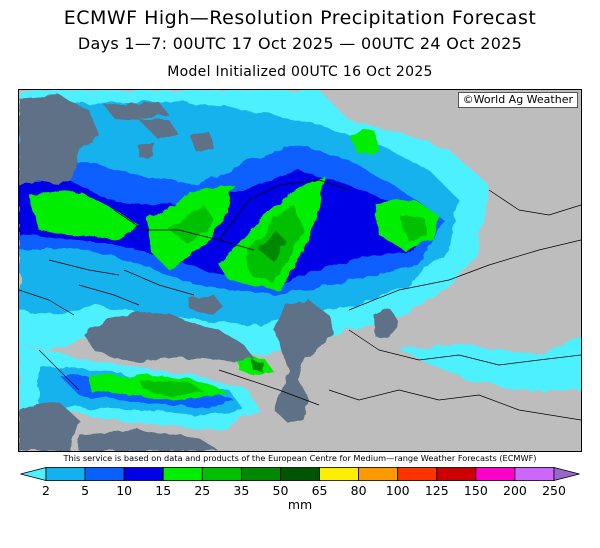 The image size is (600, 548). What do you see at coordinates (514, 490) in the screenshot?
I see `legend-tick: 200` at bounding box center [514, 490].